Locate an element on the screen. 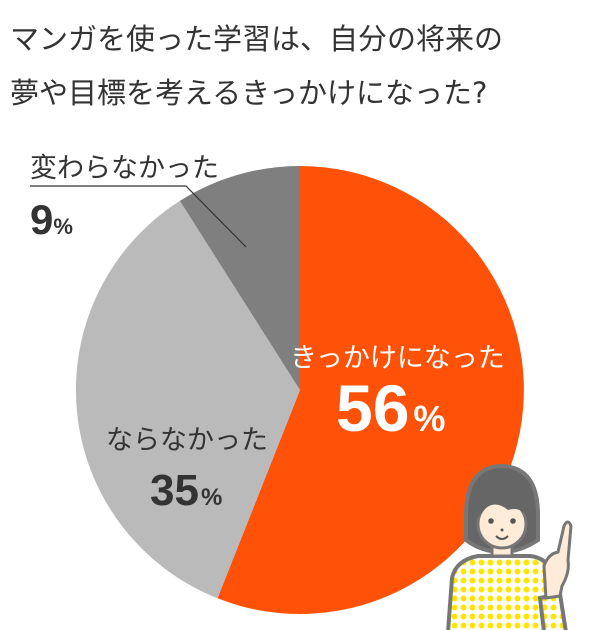 The width and height of the screenshot is (600, 630). label-became-unit: % is located at coordinates (429, 418).